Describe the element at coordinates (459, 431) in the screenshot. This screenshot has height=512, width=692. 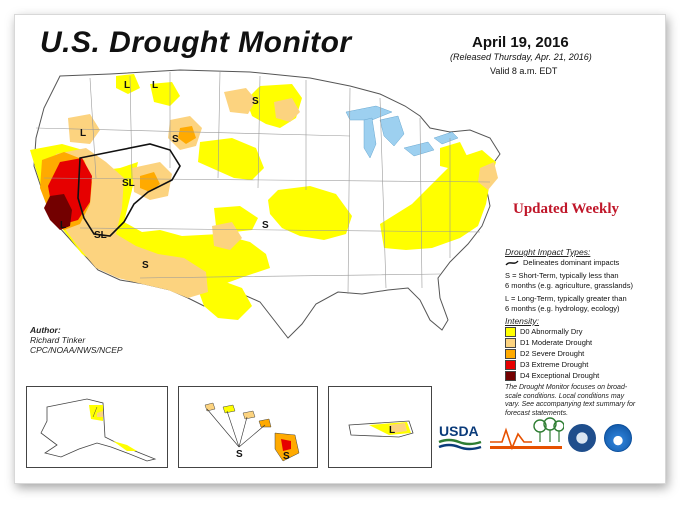
I see `usda-text: USDA` at that location.